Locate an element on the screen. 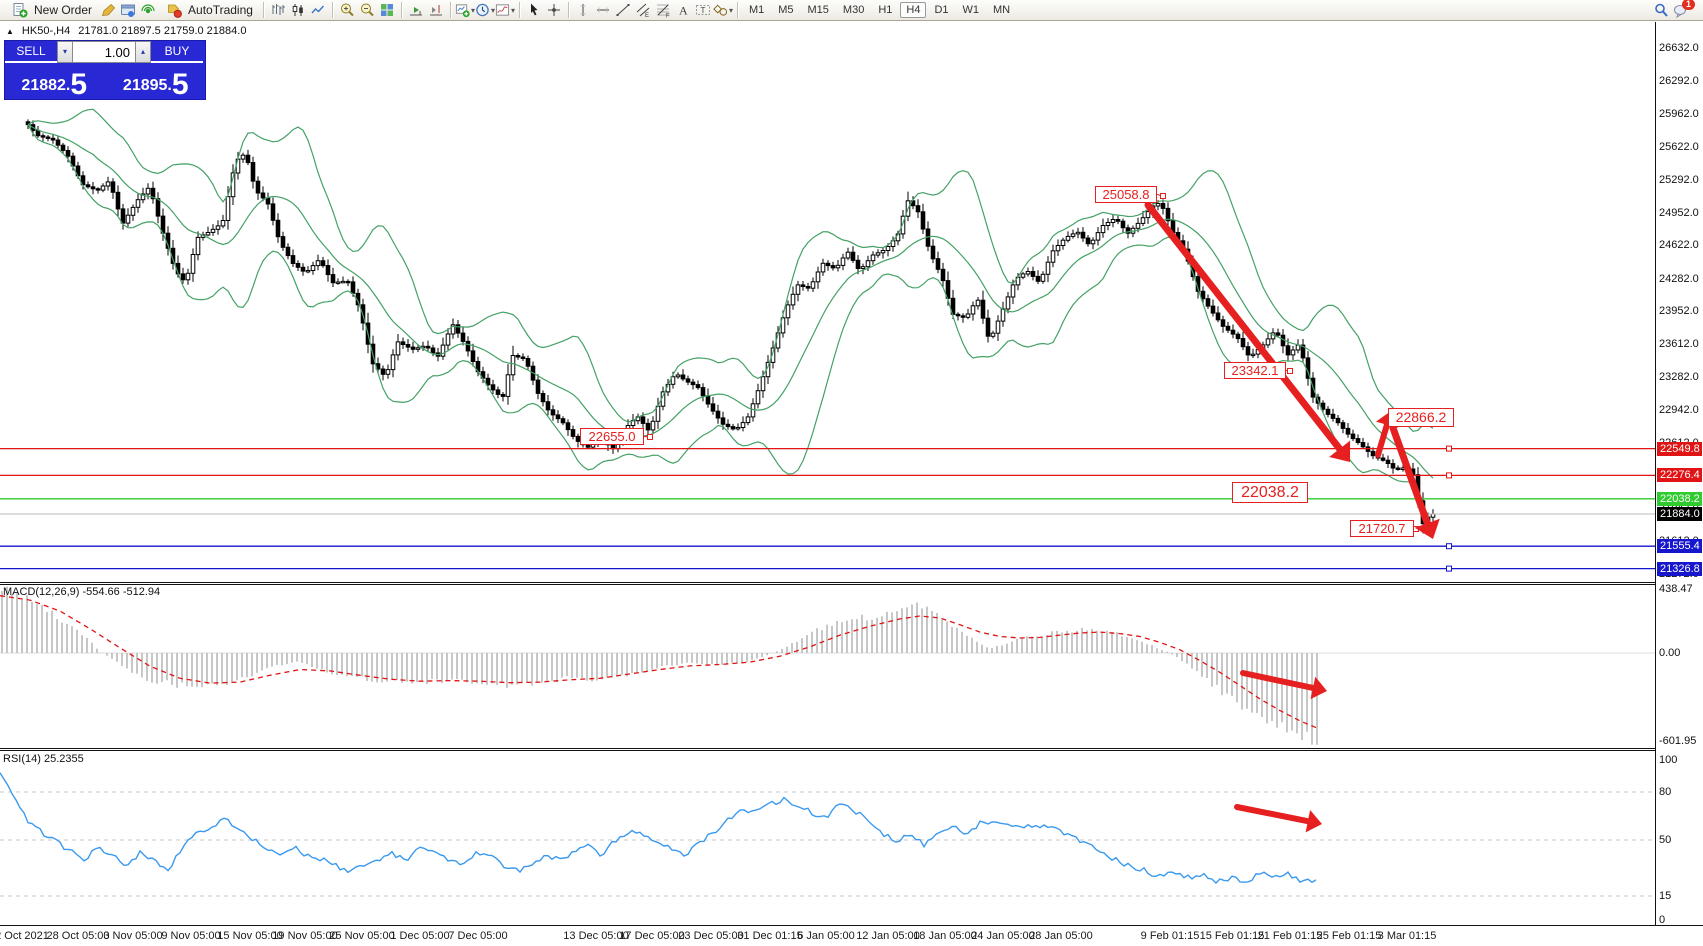  price-tick: 24952.0 is located at coordinates (1679, 212).